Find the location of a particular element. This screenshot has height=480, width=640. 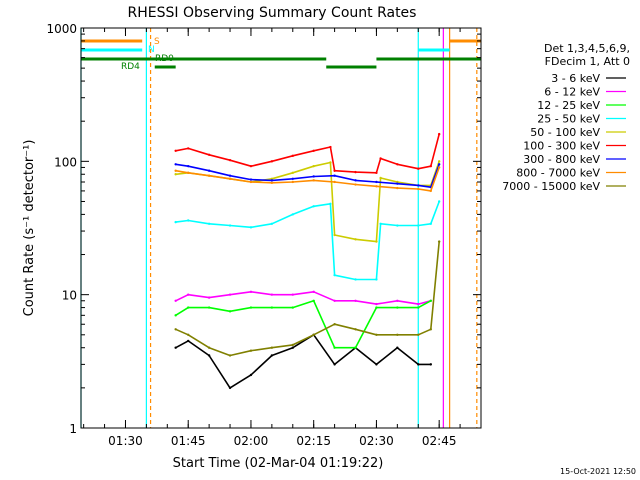

legend-header: FDecim 1, Att 0 is located at coordinates (587, 61).